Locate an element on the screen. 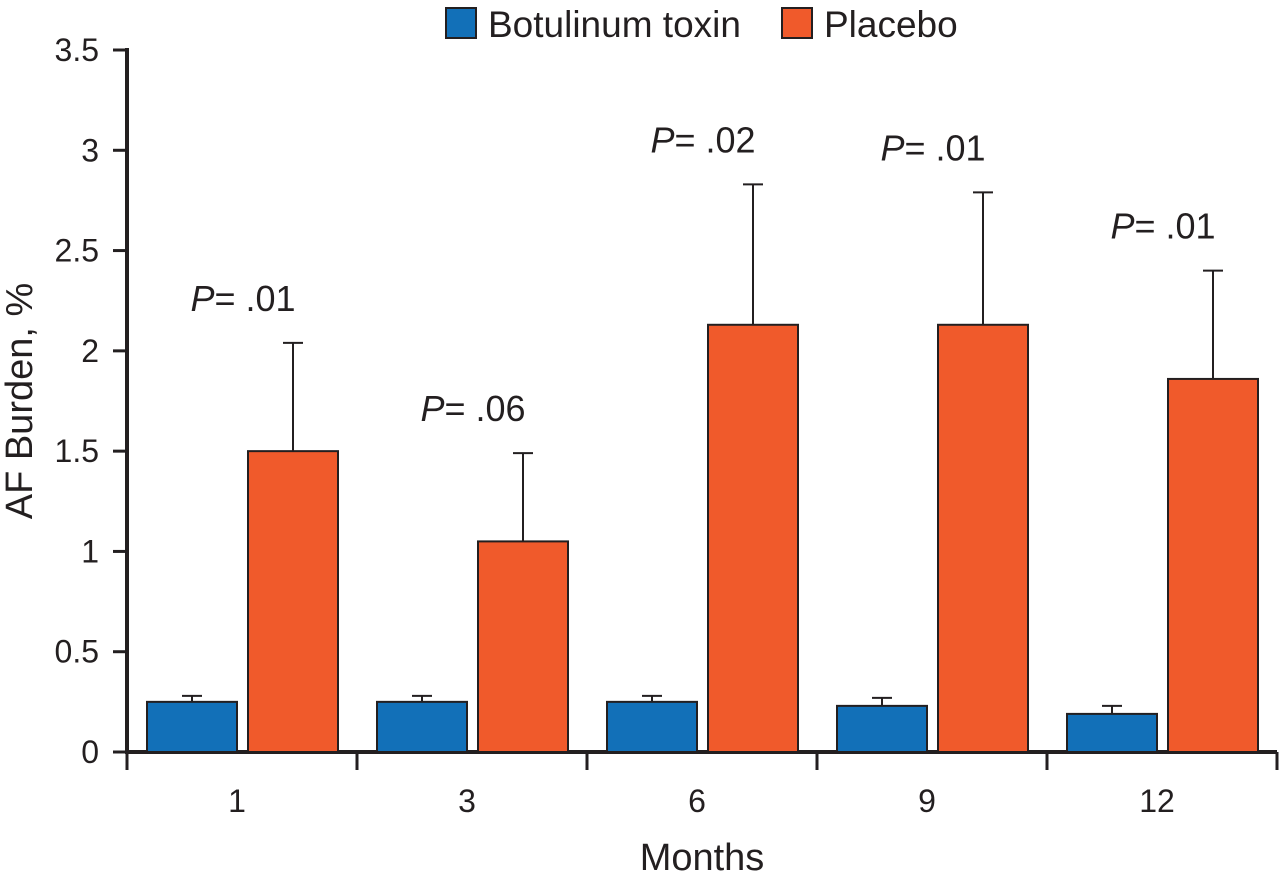 The width and height of the screenshot is (1280, 881). p-value: = .06 is located at coordinates (484, 408).